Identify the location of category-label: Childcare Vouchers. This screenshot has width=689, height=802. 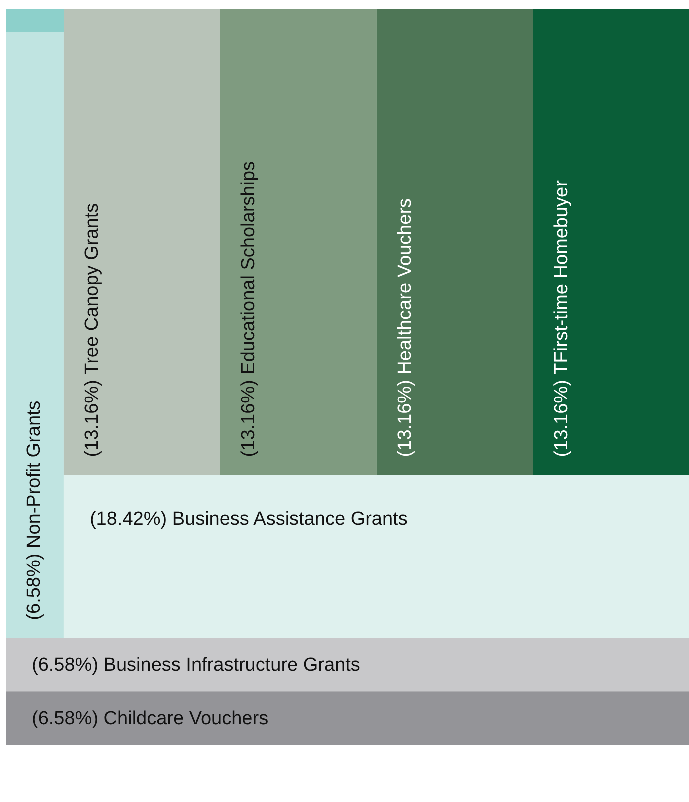
(186, 719).